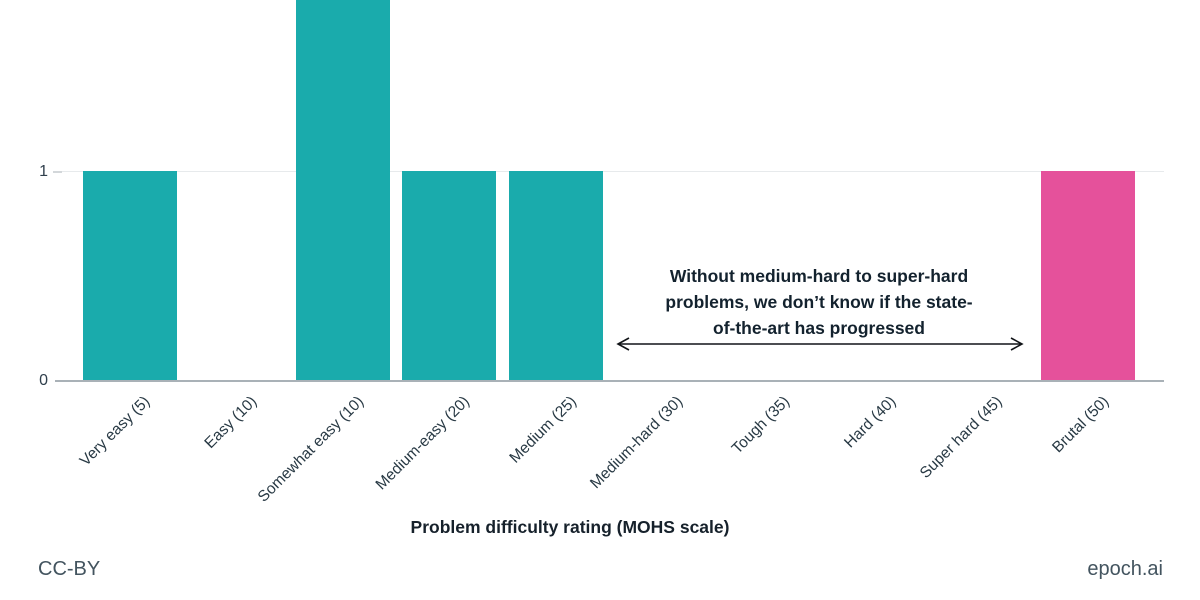 The image size is (1200, 600). I want to click on annotation-line-3: of-the-art has progressed, so click(819, 328).